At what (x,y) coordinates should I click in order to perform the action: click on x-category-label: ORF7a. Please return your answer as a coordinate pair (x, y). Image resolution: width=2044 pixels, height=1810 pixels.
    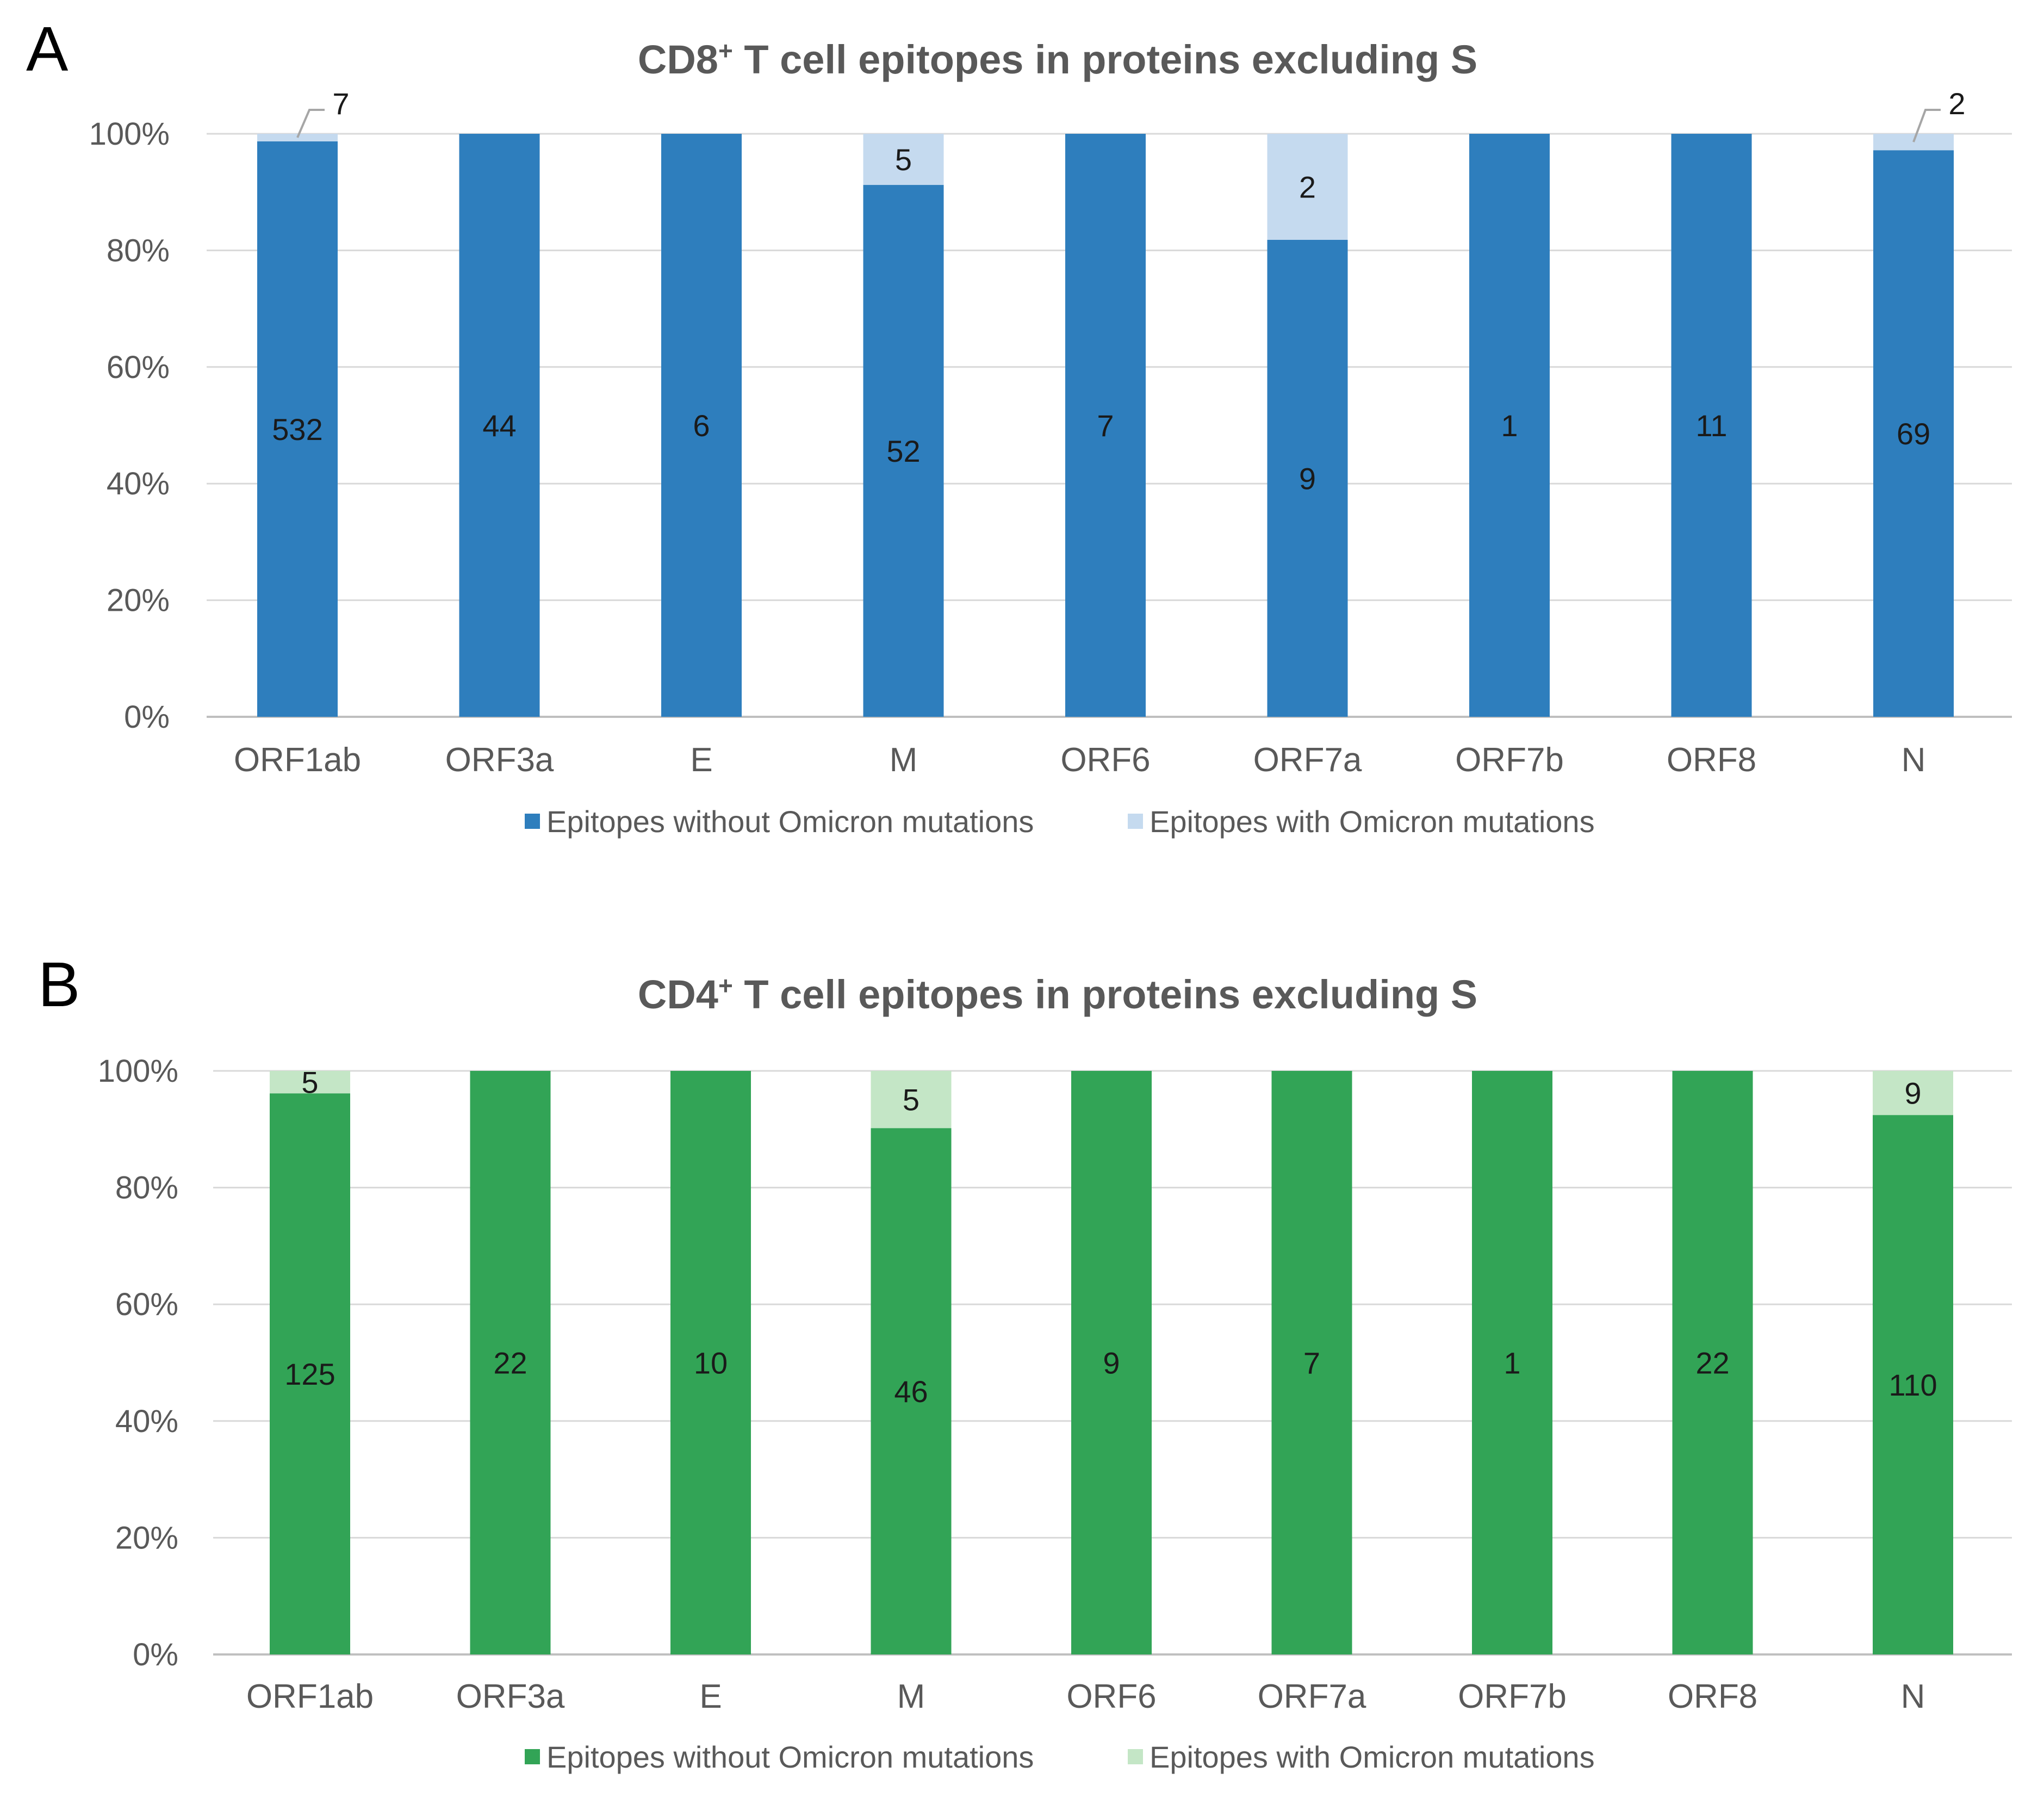
    Looking at the image, I should click on (1307, 760).